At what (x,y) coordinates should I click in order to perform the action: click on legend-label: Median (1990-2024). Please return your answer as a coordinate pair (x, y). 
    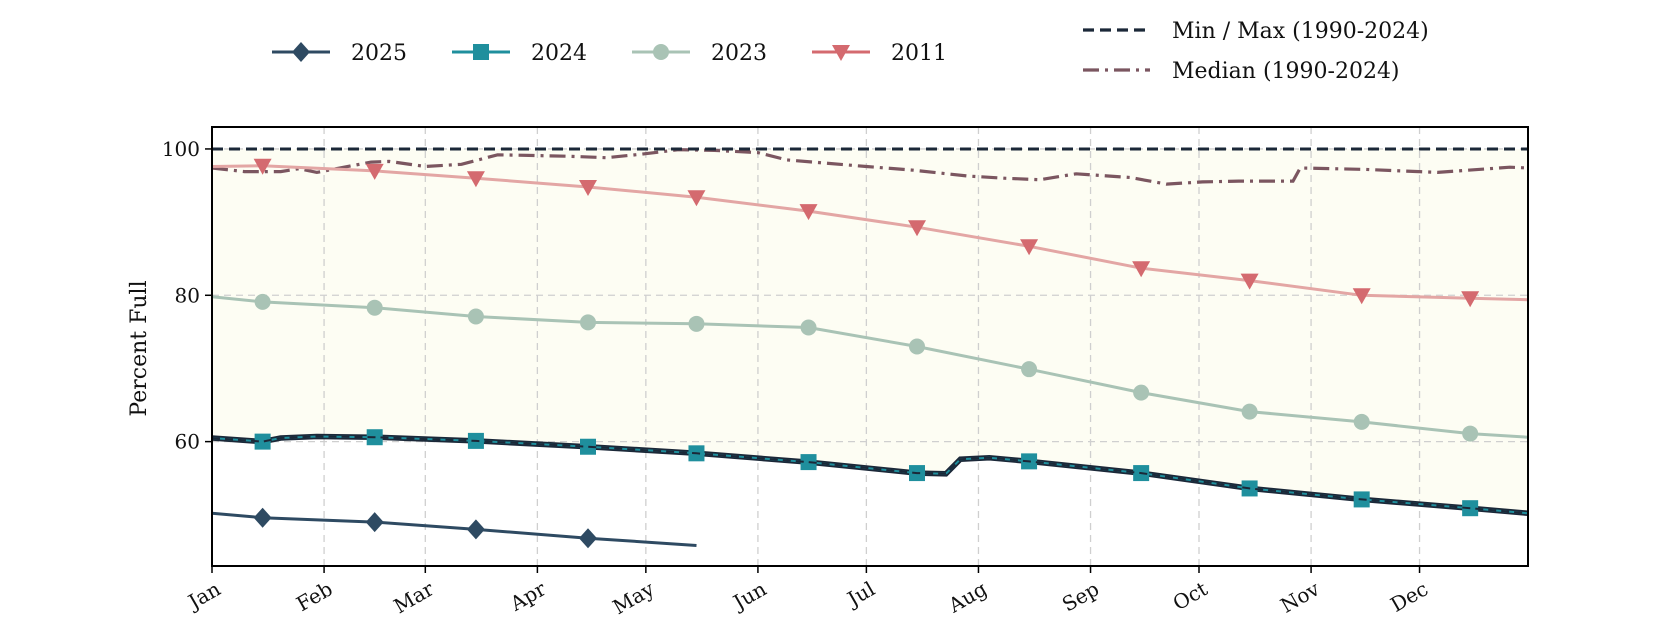
    Looking at the image, I should click on (1286, 71).